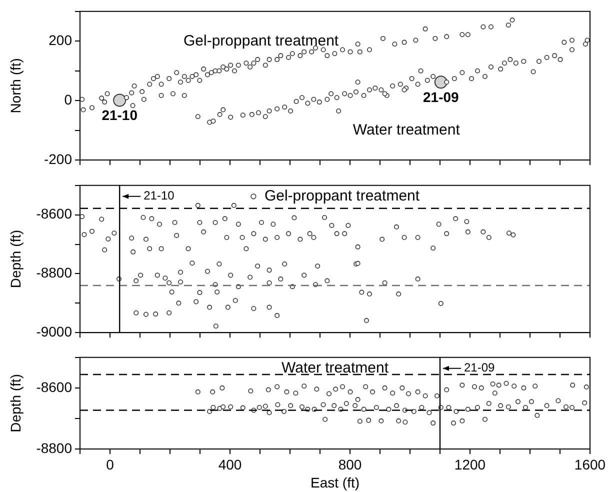 The image size is (611, 492). What do you see at coordinates (159, 195) in the screenshot?
I see `annotation: 21-10` at bounding box center [159, 195].